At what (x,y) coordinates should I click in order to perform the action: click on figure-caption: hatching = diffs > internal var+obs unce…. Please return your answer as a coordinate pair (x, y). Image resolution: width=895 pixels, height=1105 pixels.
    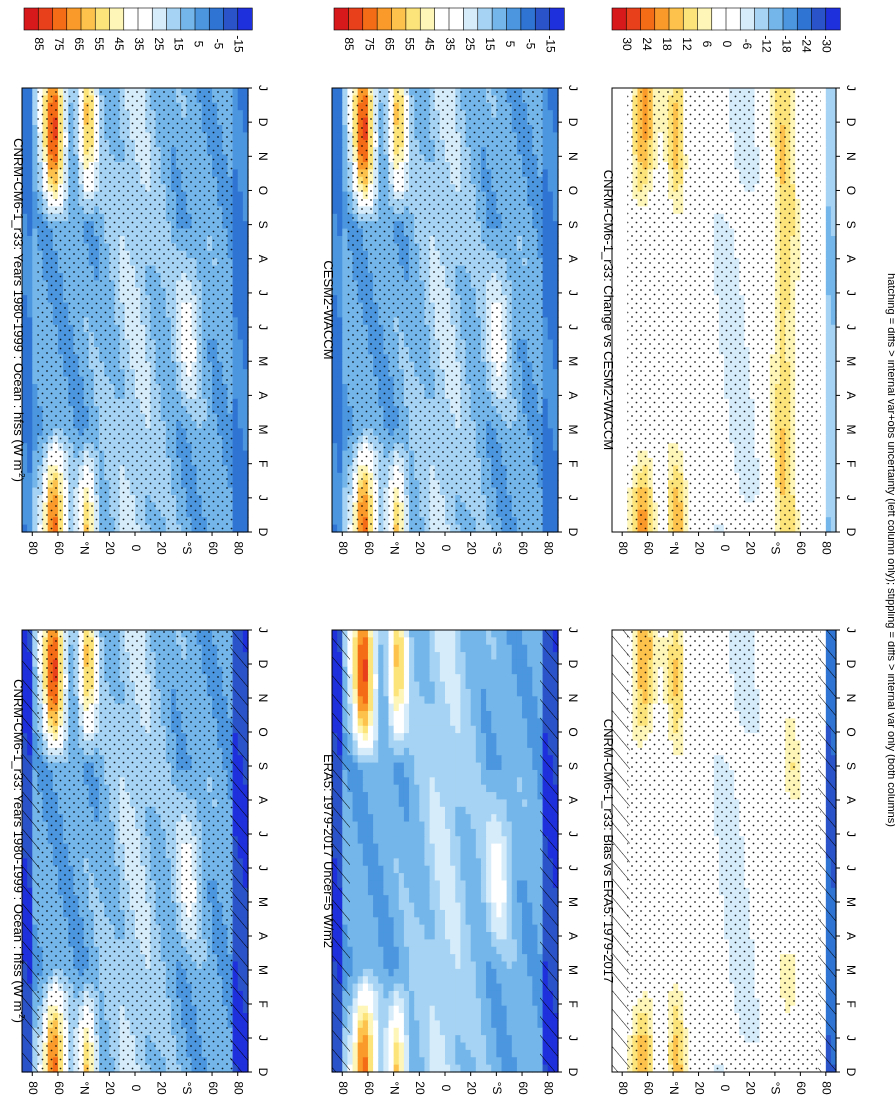
    Looking at the image, I should click on (890, 550).